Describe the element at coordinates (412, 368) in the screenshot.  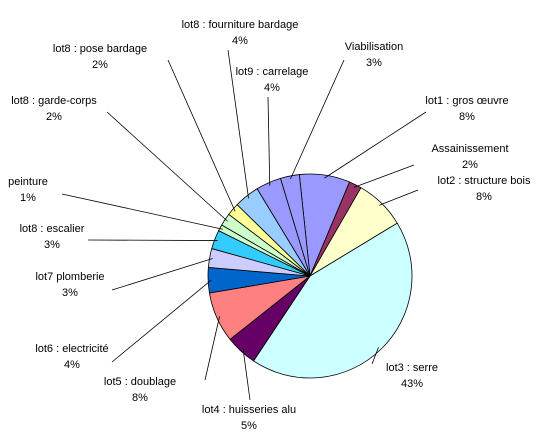
I see `slice-name: lot3 : serre` at that location.